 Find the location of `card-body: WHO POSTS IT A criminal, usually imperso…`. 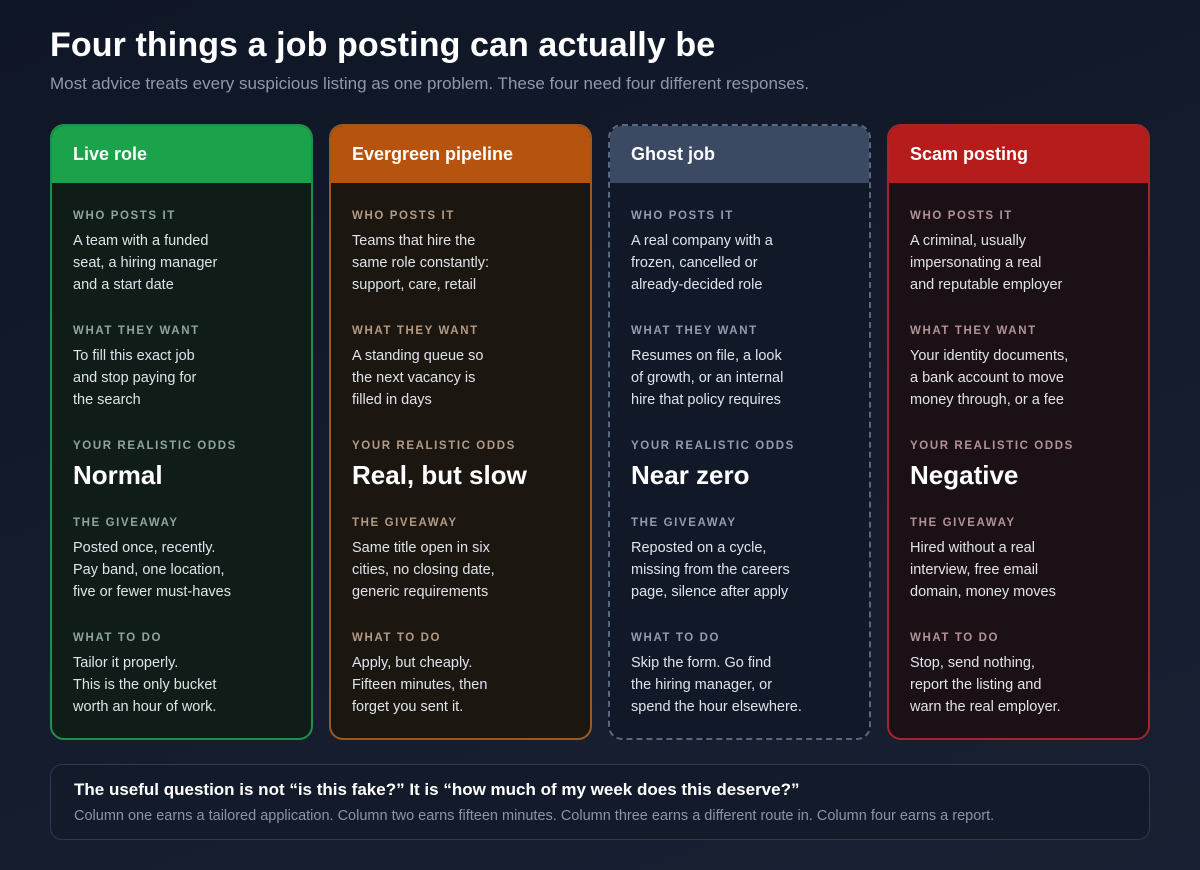

card-body: WHO POSTS IT A criminal, usually imperso… is located at coordinates (1018, 450).